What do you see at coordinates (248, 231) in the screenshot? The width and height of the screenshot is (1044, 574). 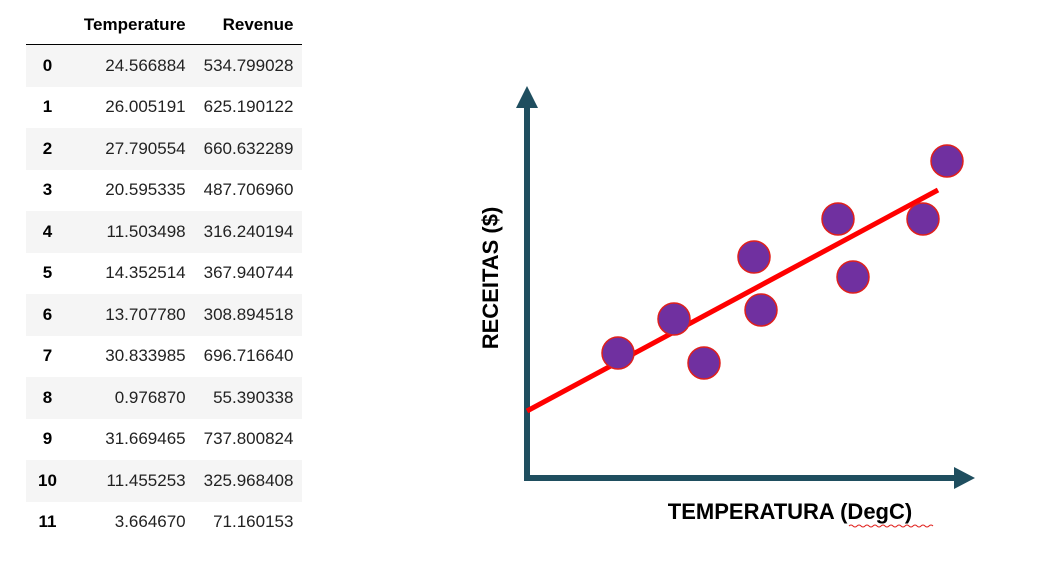 I see `revenue-cell: 316.240194` at bounding box center [248, 231].